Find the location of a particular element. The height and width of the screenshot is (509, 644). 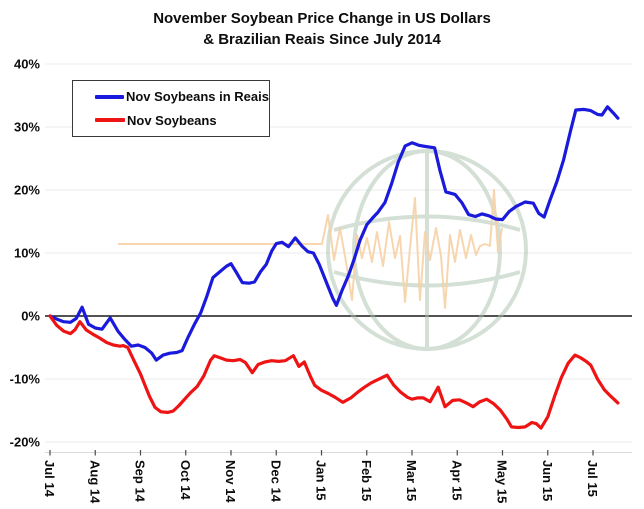

y-axis-label: -10% is located at coordinates (25, 379).